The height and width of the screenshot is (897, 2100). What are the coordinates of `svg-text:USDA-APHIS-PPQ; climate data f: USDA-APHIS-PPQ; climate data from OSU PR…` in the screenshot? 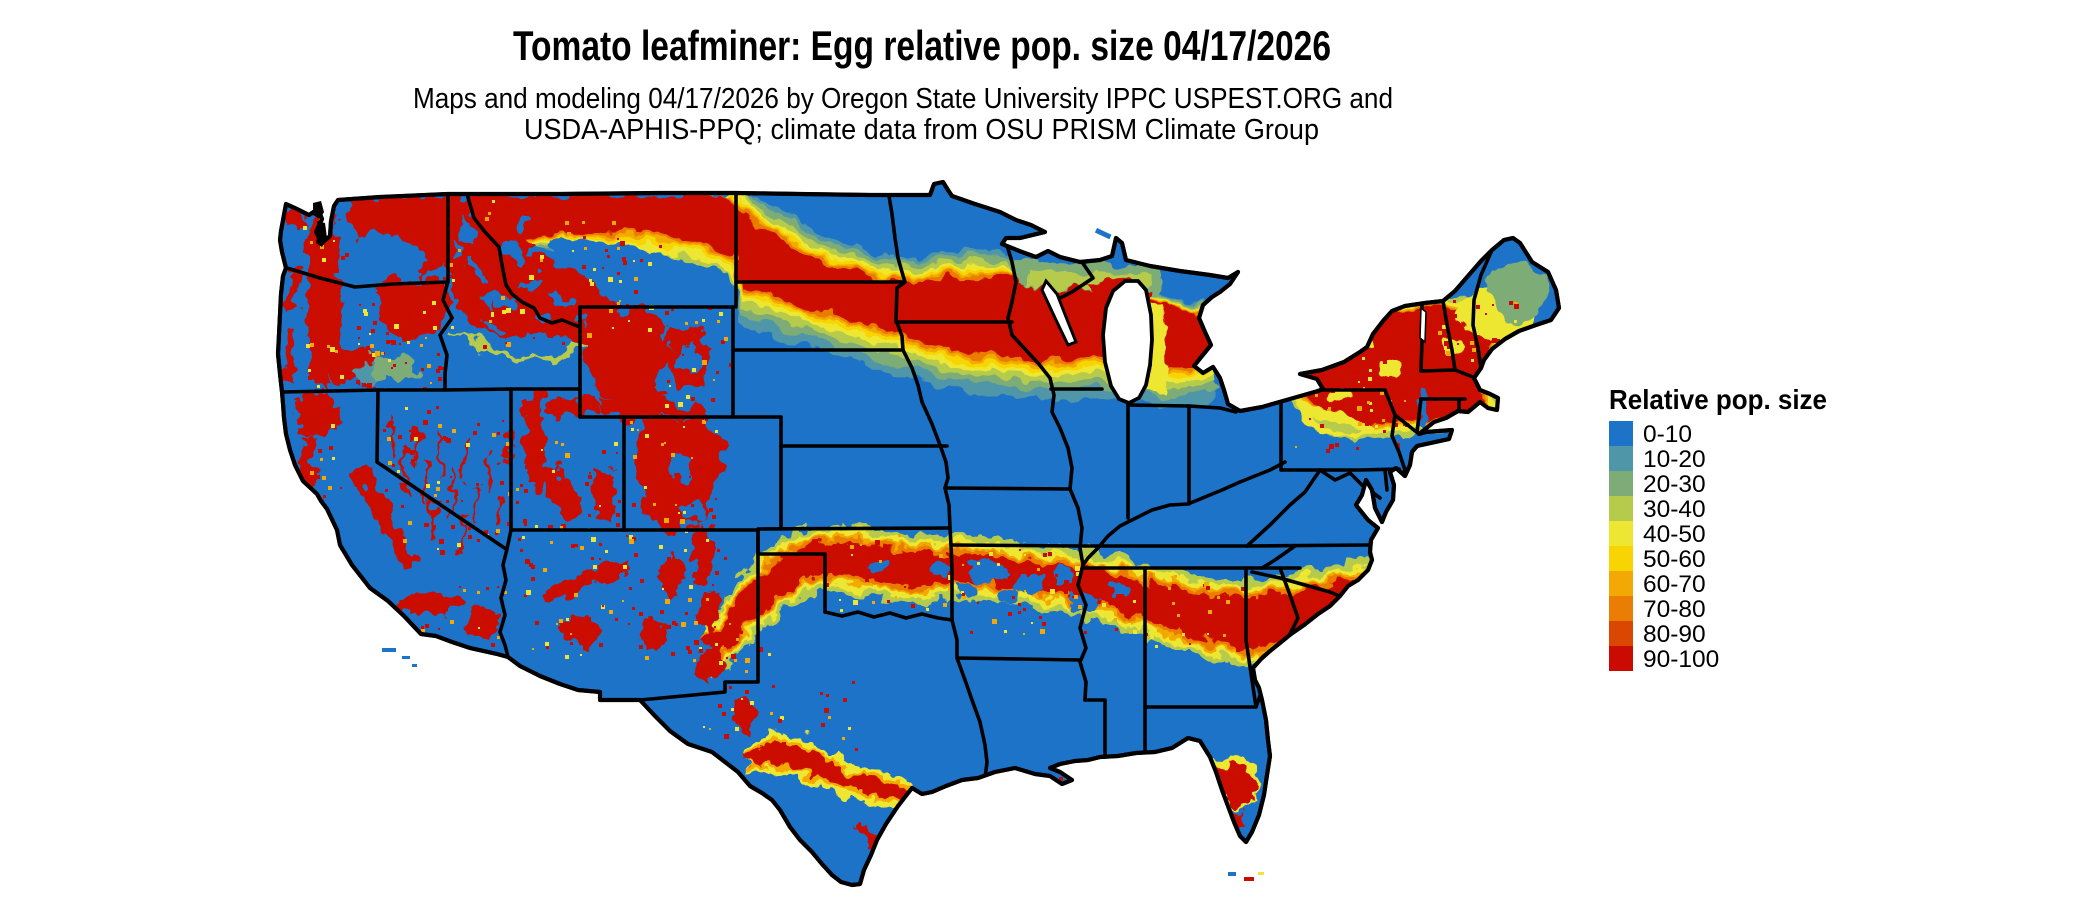 It's located at (921, 130).